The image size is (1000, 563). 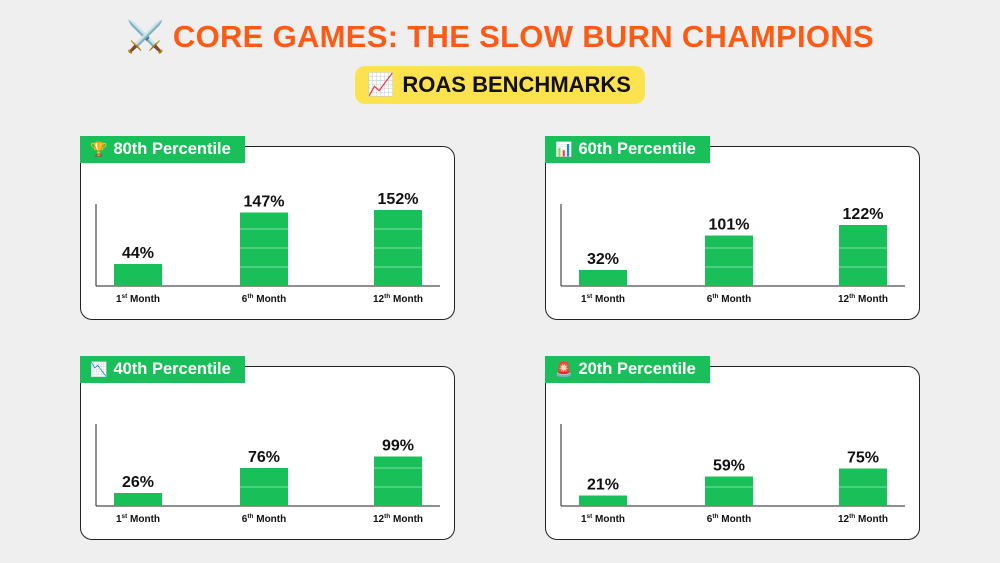 What do you see at coordinates (398, 446) in the screenshot?
I see `data-label: 99%` at bounding box center [398, 446].